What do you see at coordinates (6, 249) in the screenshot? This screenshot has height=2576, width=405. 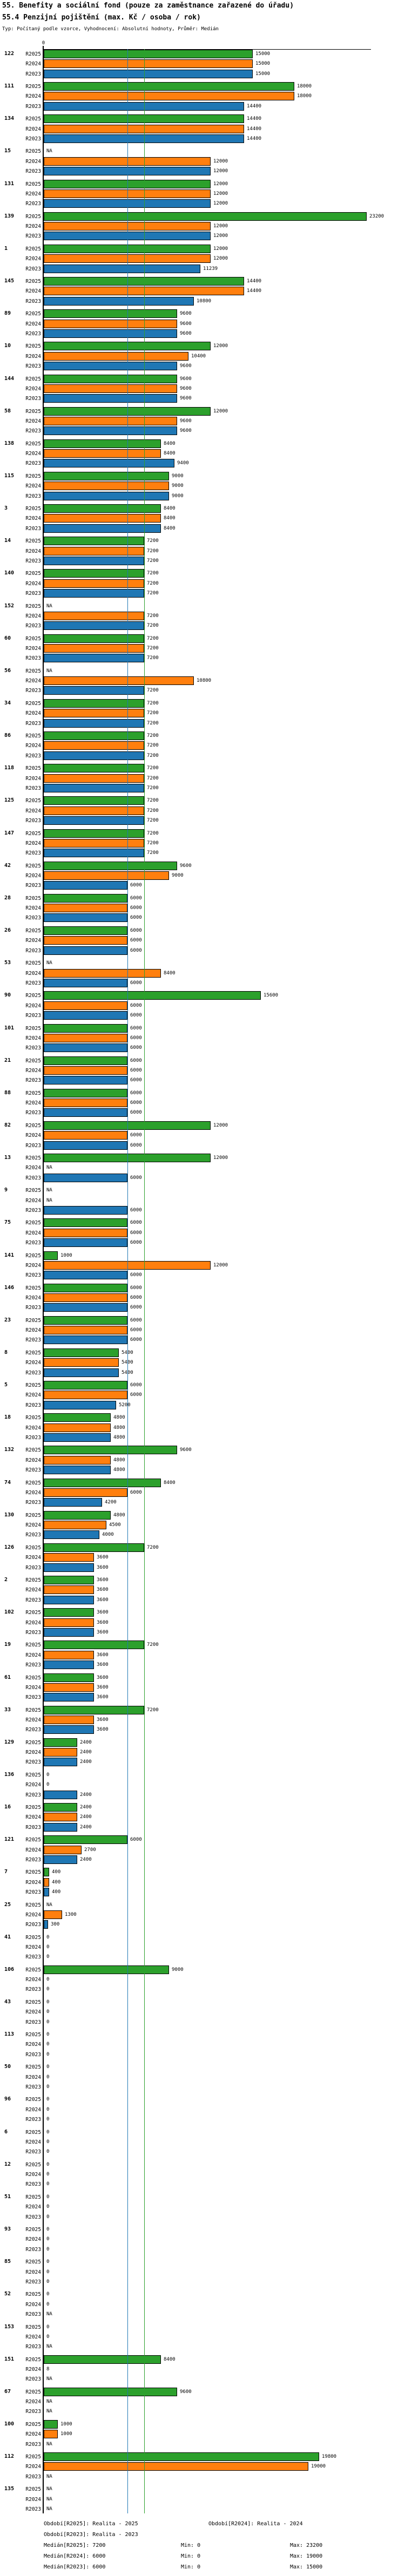 I see `group-id-label: 1` at bounding box center [6, 249].